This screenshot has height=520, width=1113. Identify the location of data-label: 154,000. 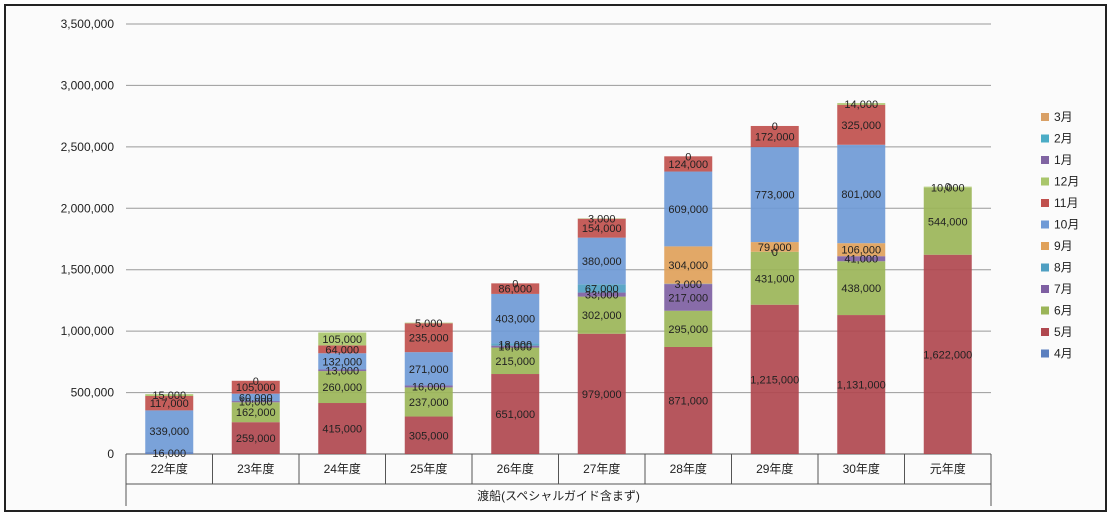
(602, 229).